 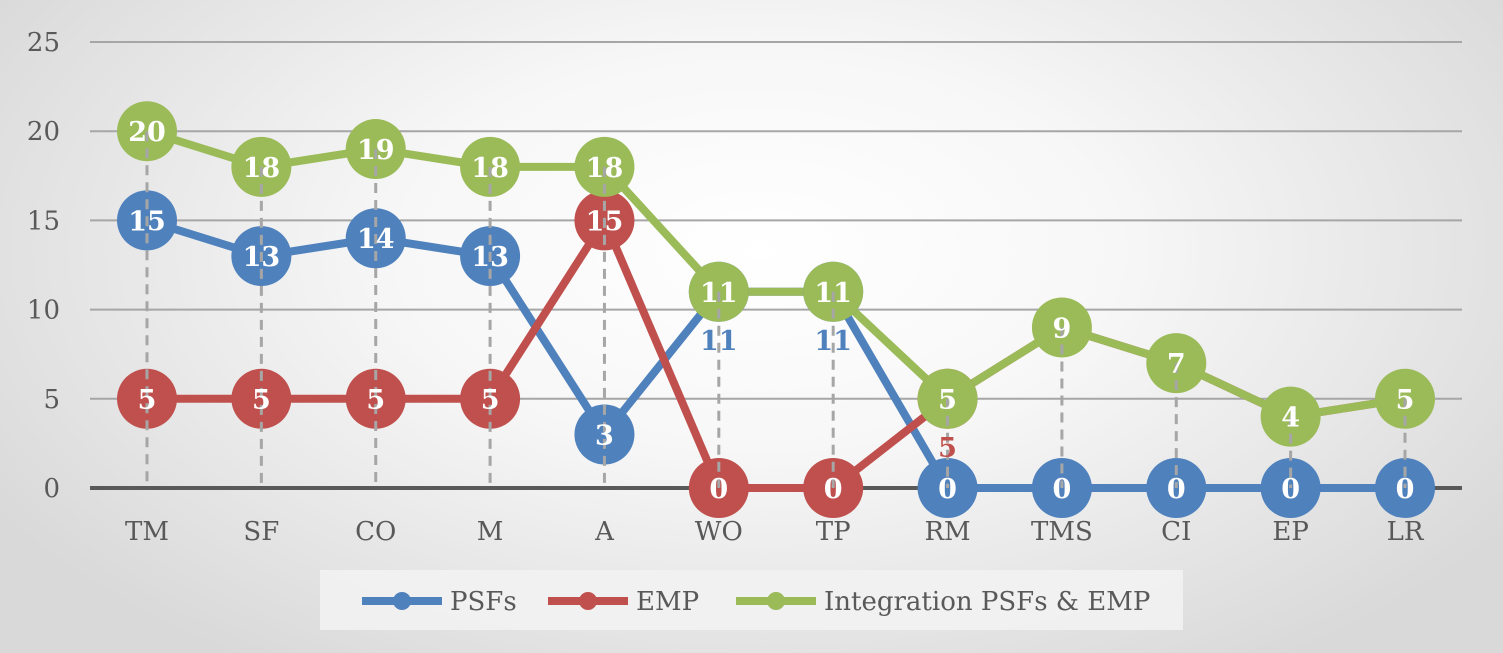 I want to click on x-tick-label: RM, so click(x=947, y=532).